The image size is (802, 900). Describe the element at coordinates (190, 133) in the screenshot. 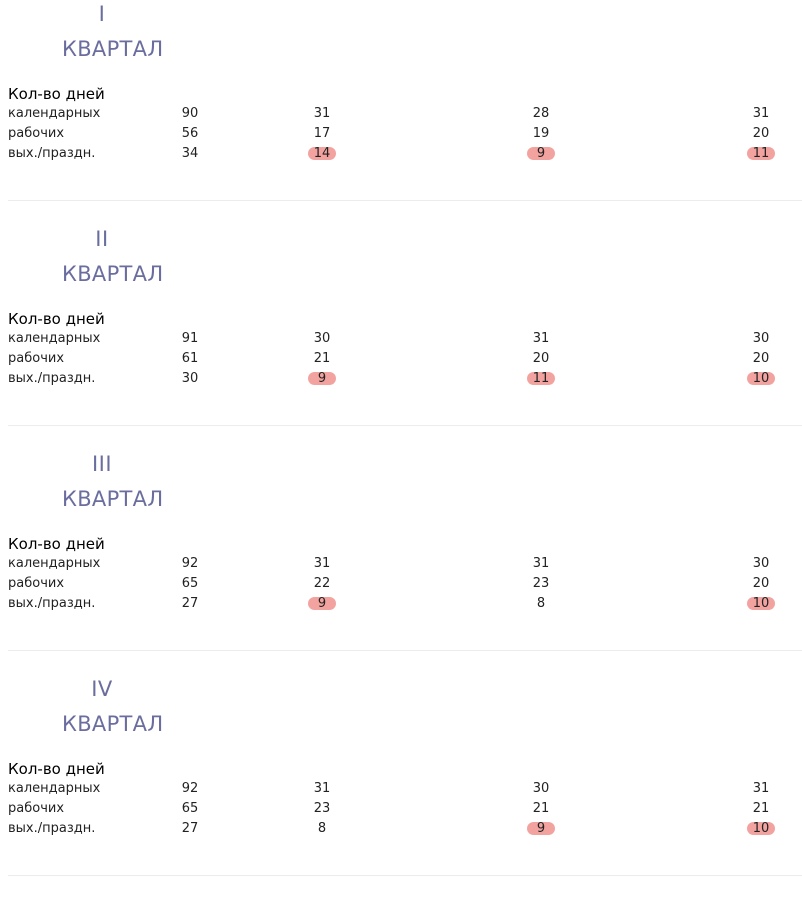

I see `total-working: 56` at that location.